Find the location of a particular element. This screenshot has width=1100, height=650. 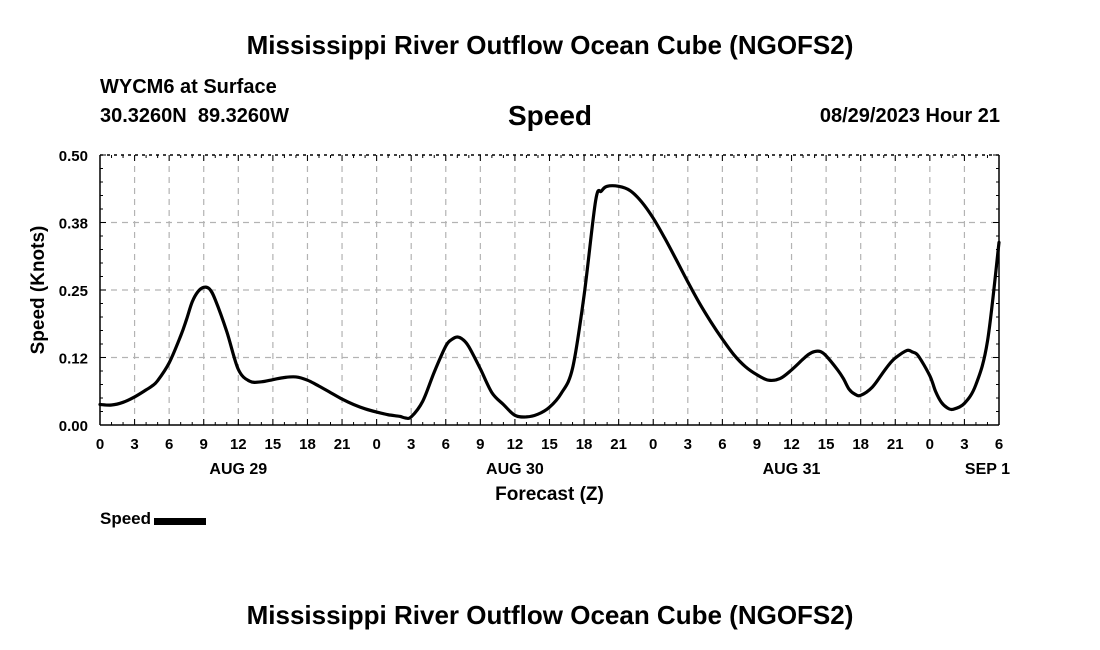

legend-swatch is located at coordinates (180, 521).